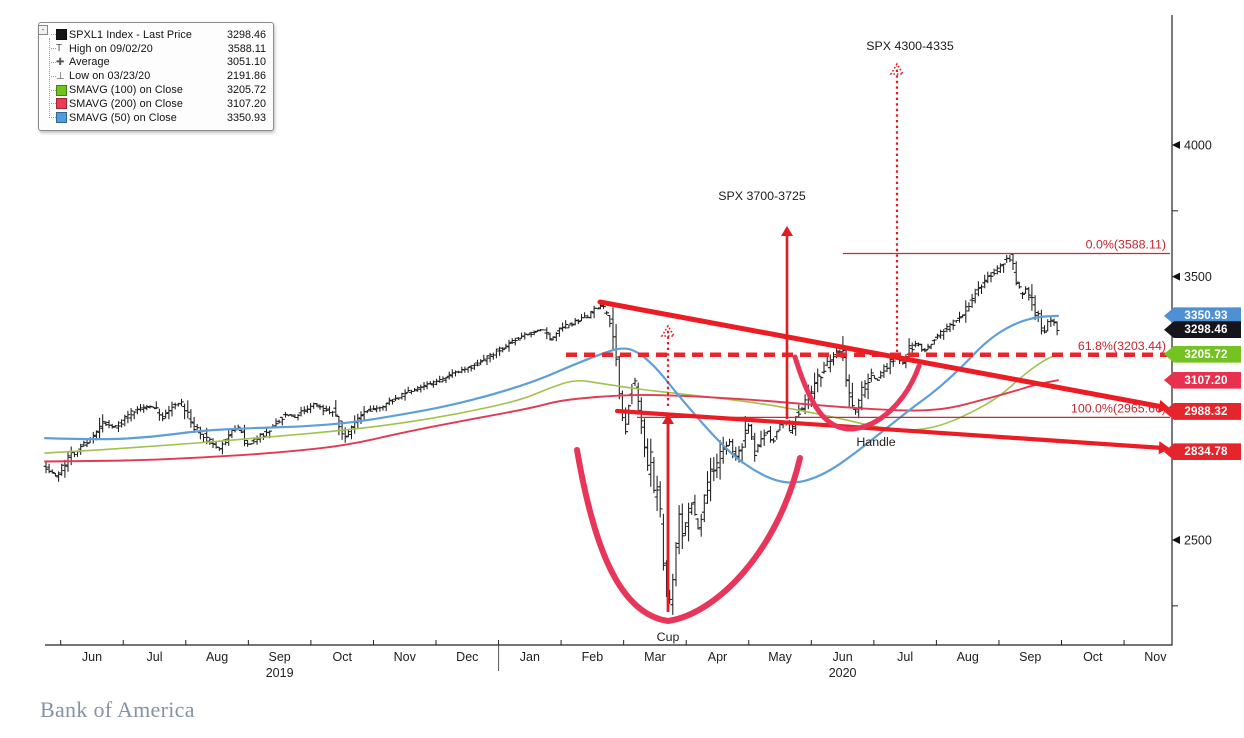 The image size is (1244, 738). I want to click on x-tick-label: Dec, so click(467, 657).